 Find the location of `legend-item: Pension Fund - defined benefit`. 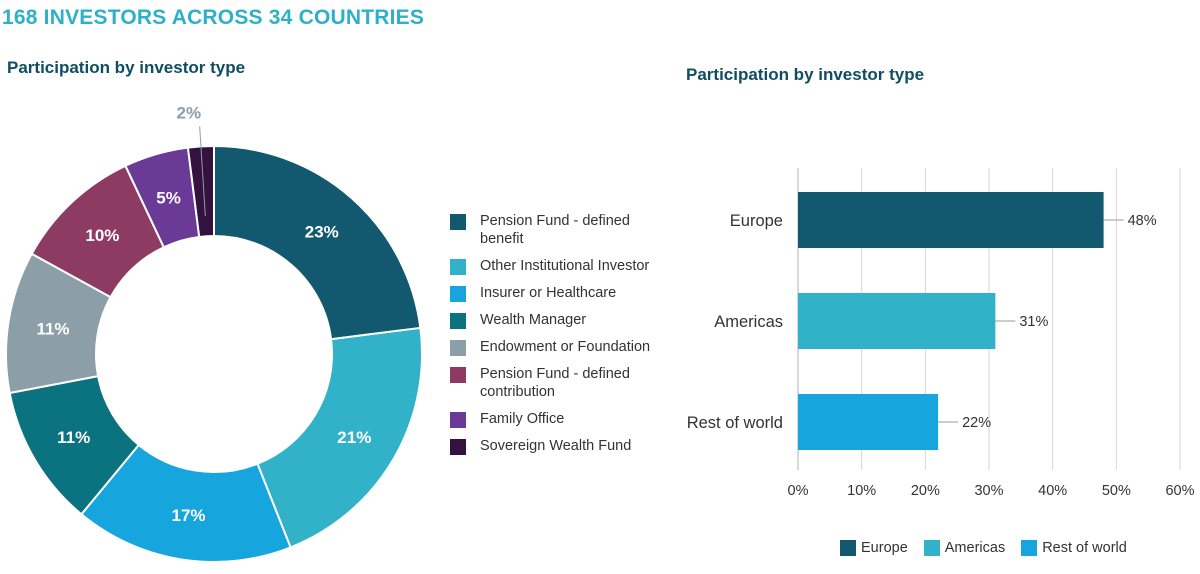

legend-item: Pension Fund - defined benefit is located at coordinates (560, 230).